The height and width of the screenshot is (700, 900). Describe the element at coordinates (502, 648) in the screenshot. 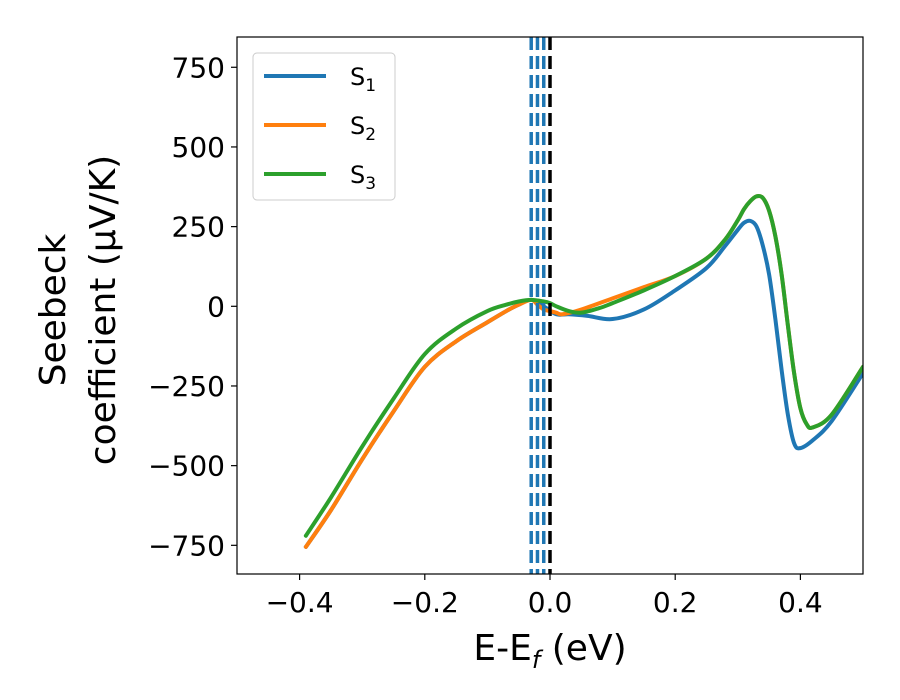

I see `x-axis-title-main: E-E` at that location.